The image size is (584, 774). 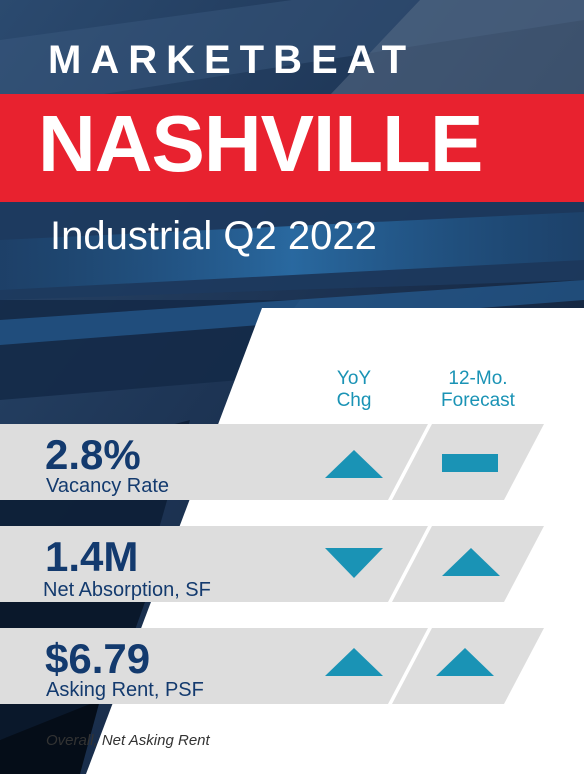 What do you see at coordinates (354, 378) in the screenshot?
I see `column-header-yoy-line1: YoY` at bounding box center [354, 378].